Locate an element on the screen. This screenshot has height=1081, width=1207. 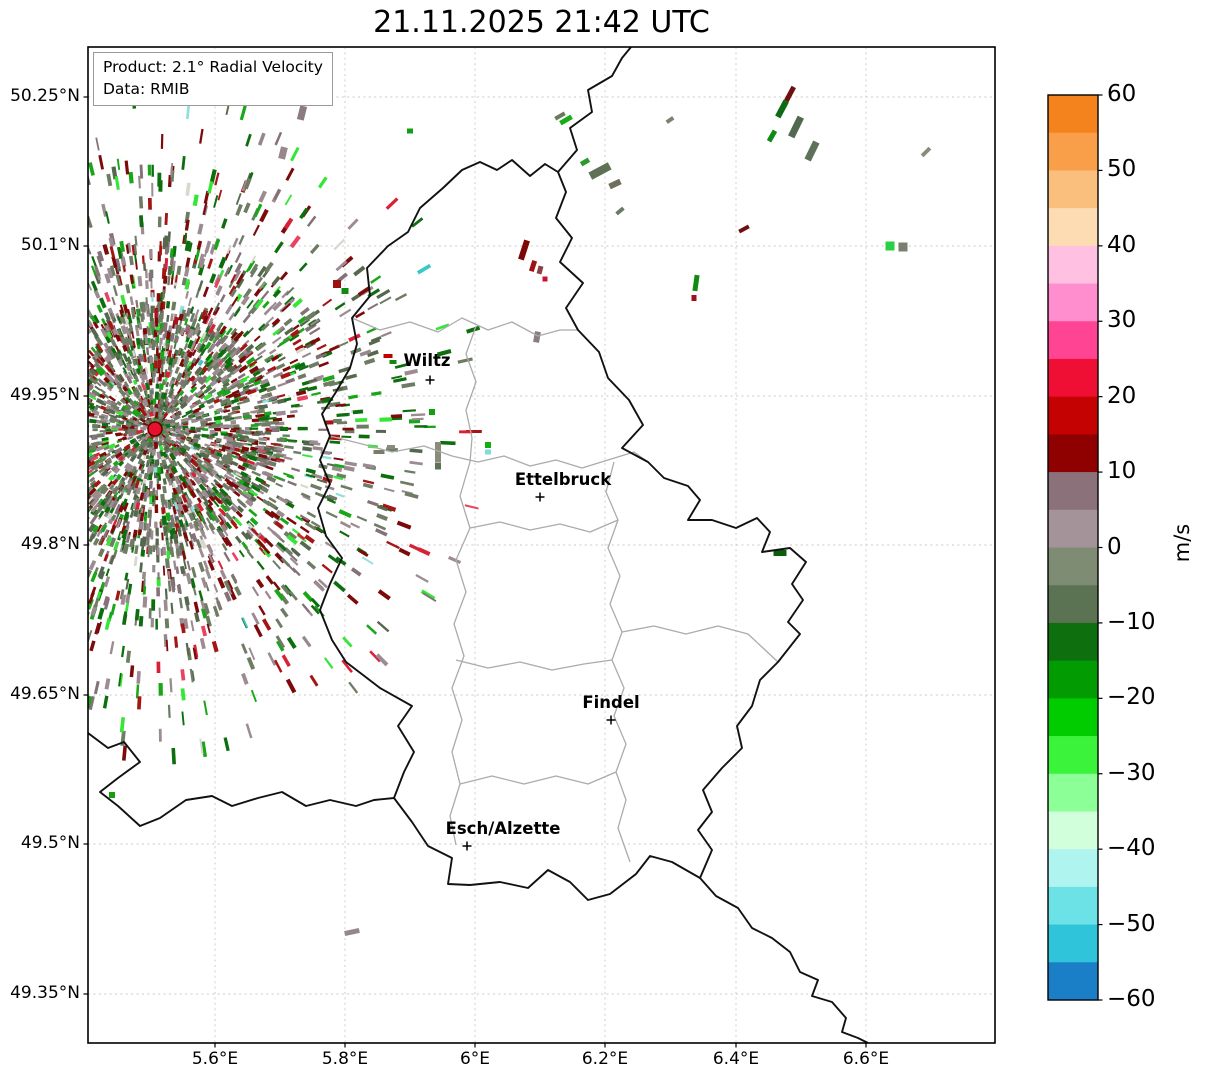
colorbar-tick-label: 60 is located at coordinates (1122, 94).